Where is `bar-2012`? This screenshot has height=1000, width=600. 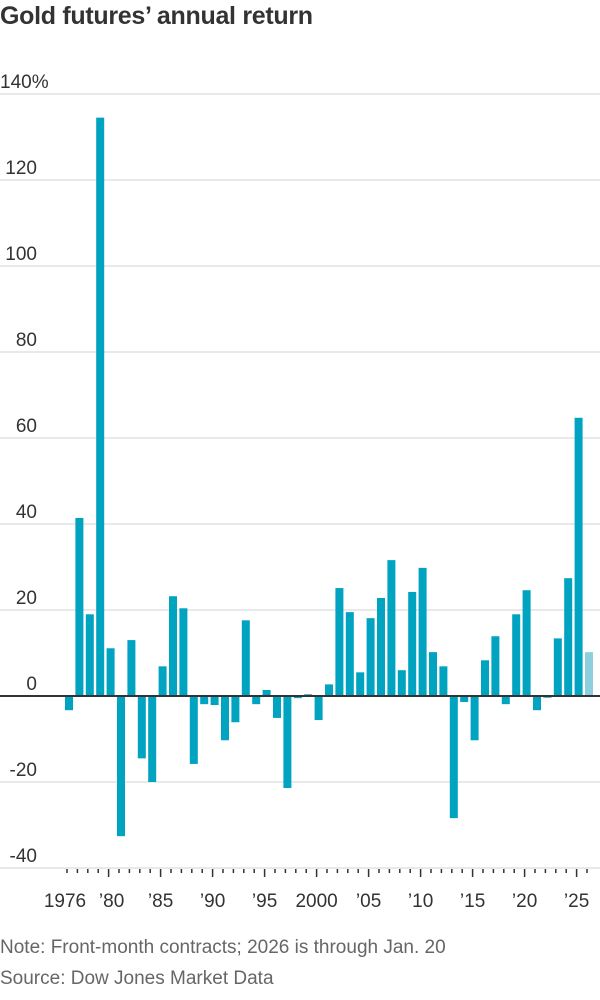
bar-2012 is located at coordinates (443, 681).